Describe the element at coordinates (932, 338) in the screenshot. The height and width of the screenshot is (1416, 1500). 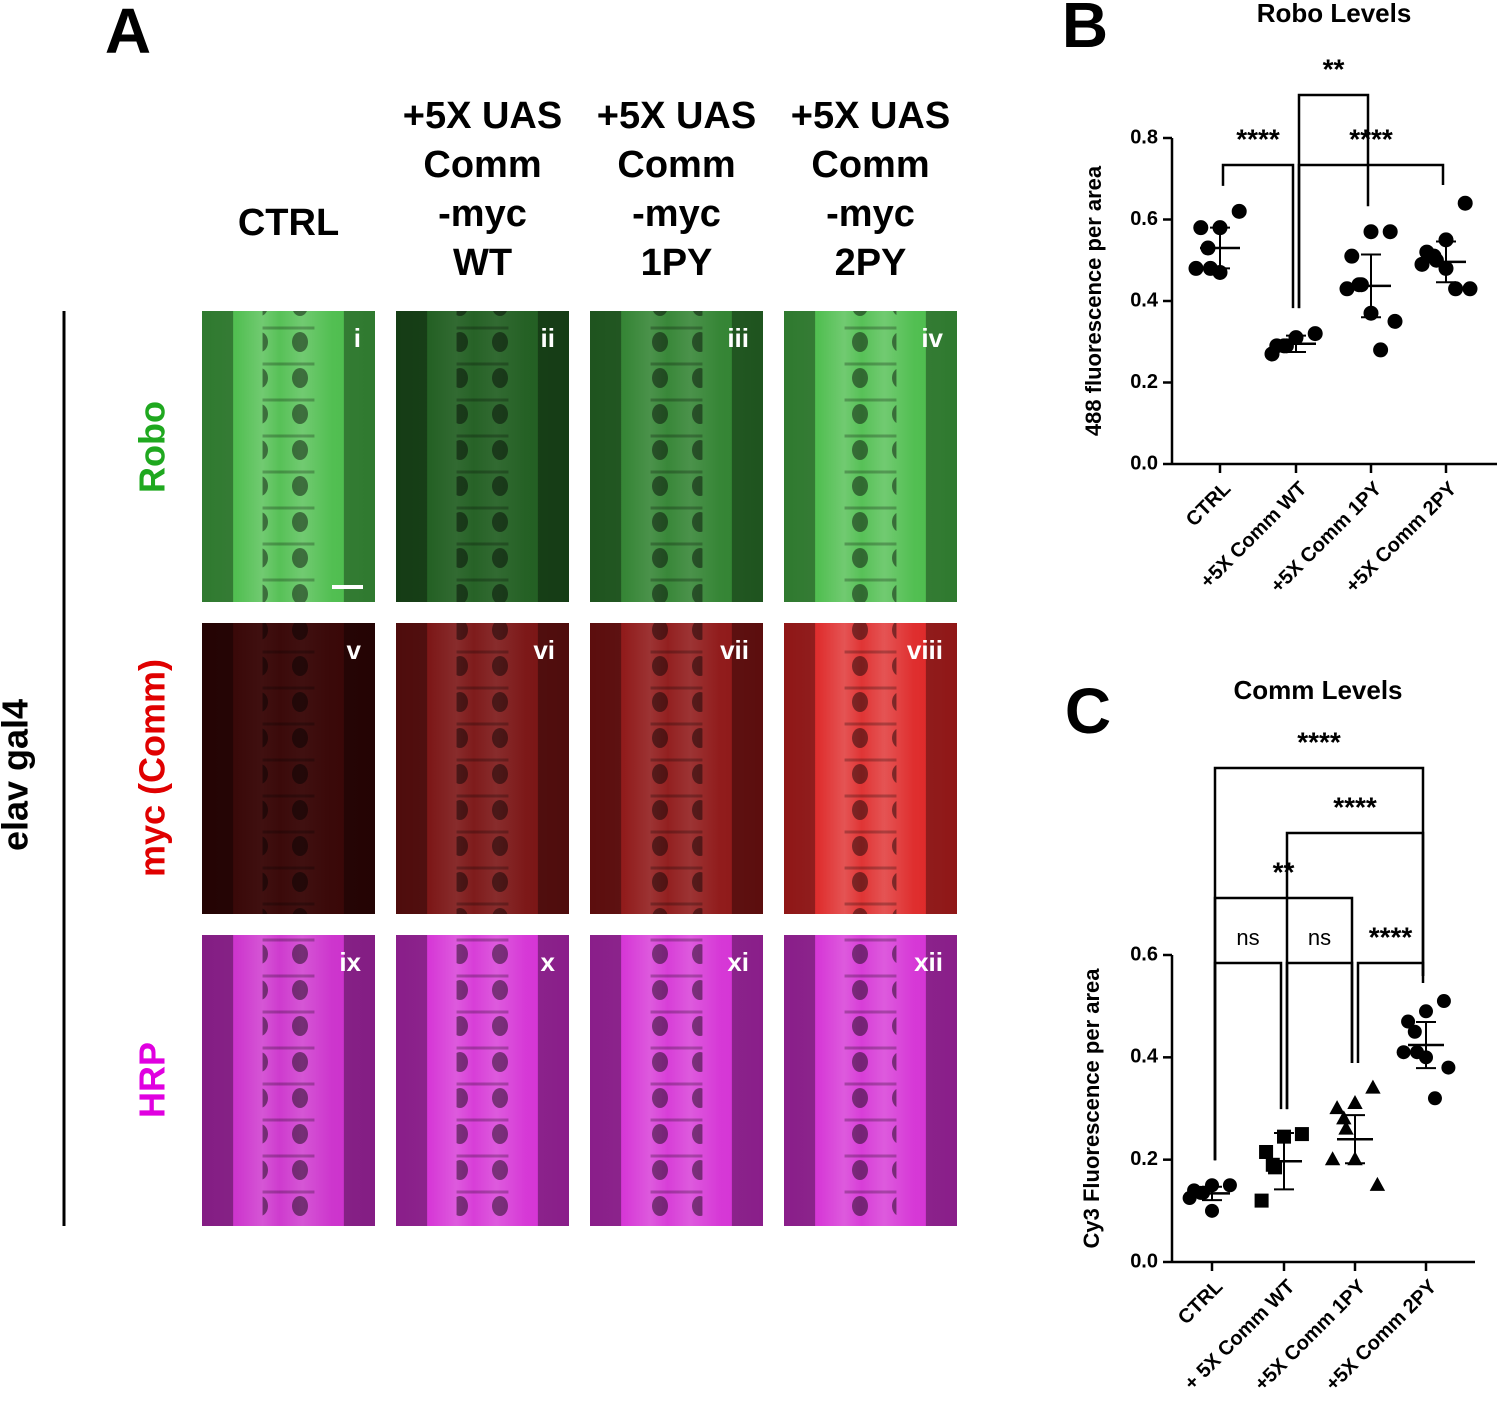
I see `panel-sublabel: iv` at that location.